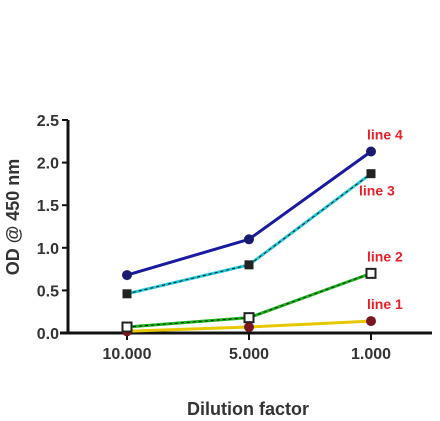 Image resolution: width=440 pixels, height=421 pixels. I want to click on y-tick-label: 2.5, so click(48, 121).